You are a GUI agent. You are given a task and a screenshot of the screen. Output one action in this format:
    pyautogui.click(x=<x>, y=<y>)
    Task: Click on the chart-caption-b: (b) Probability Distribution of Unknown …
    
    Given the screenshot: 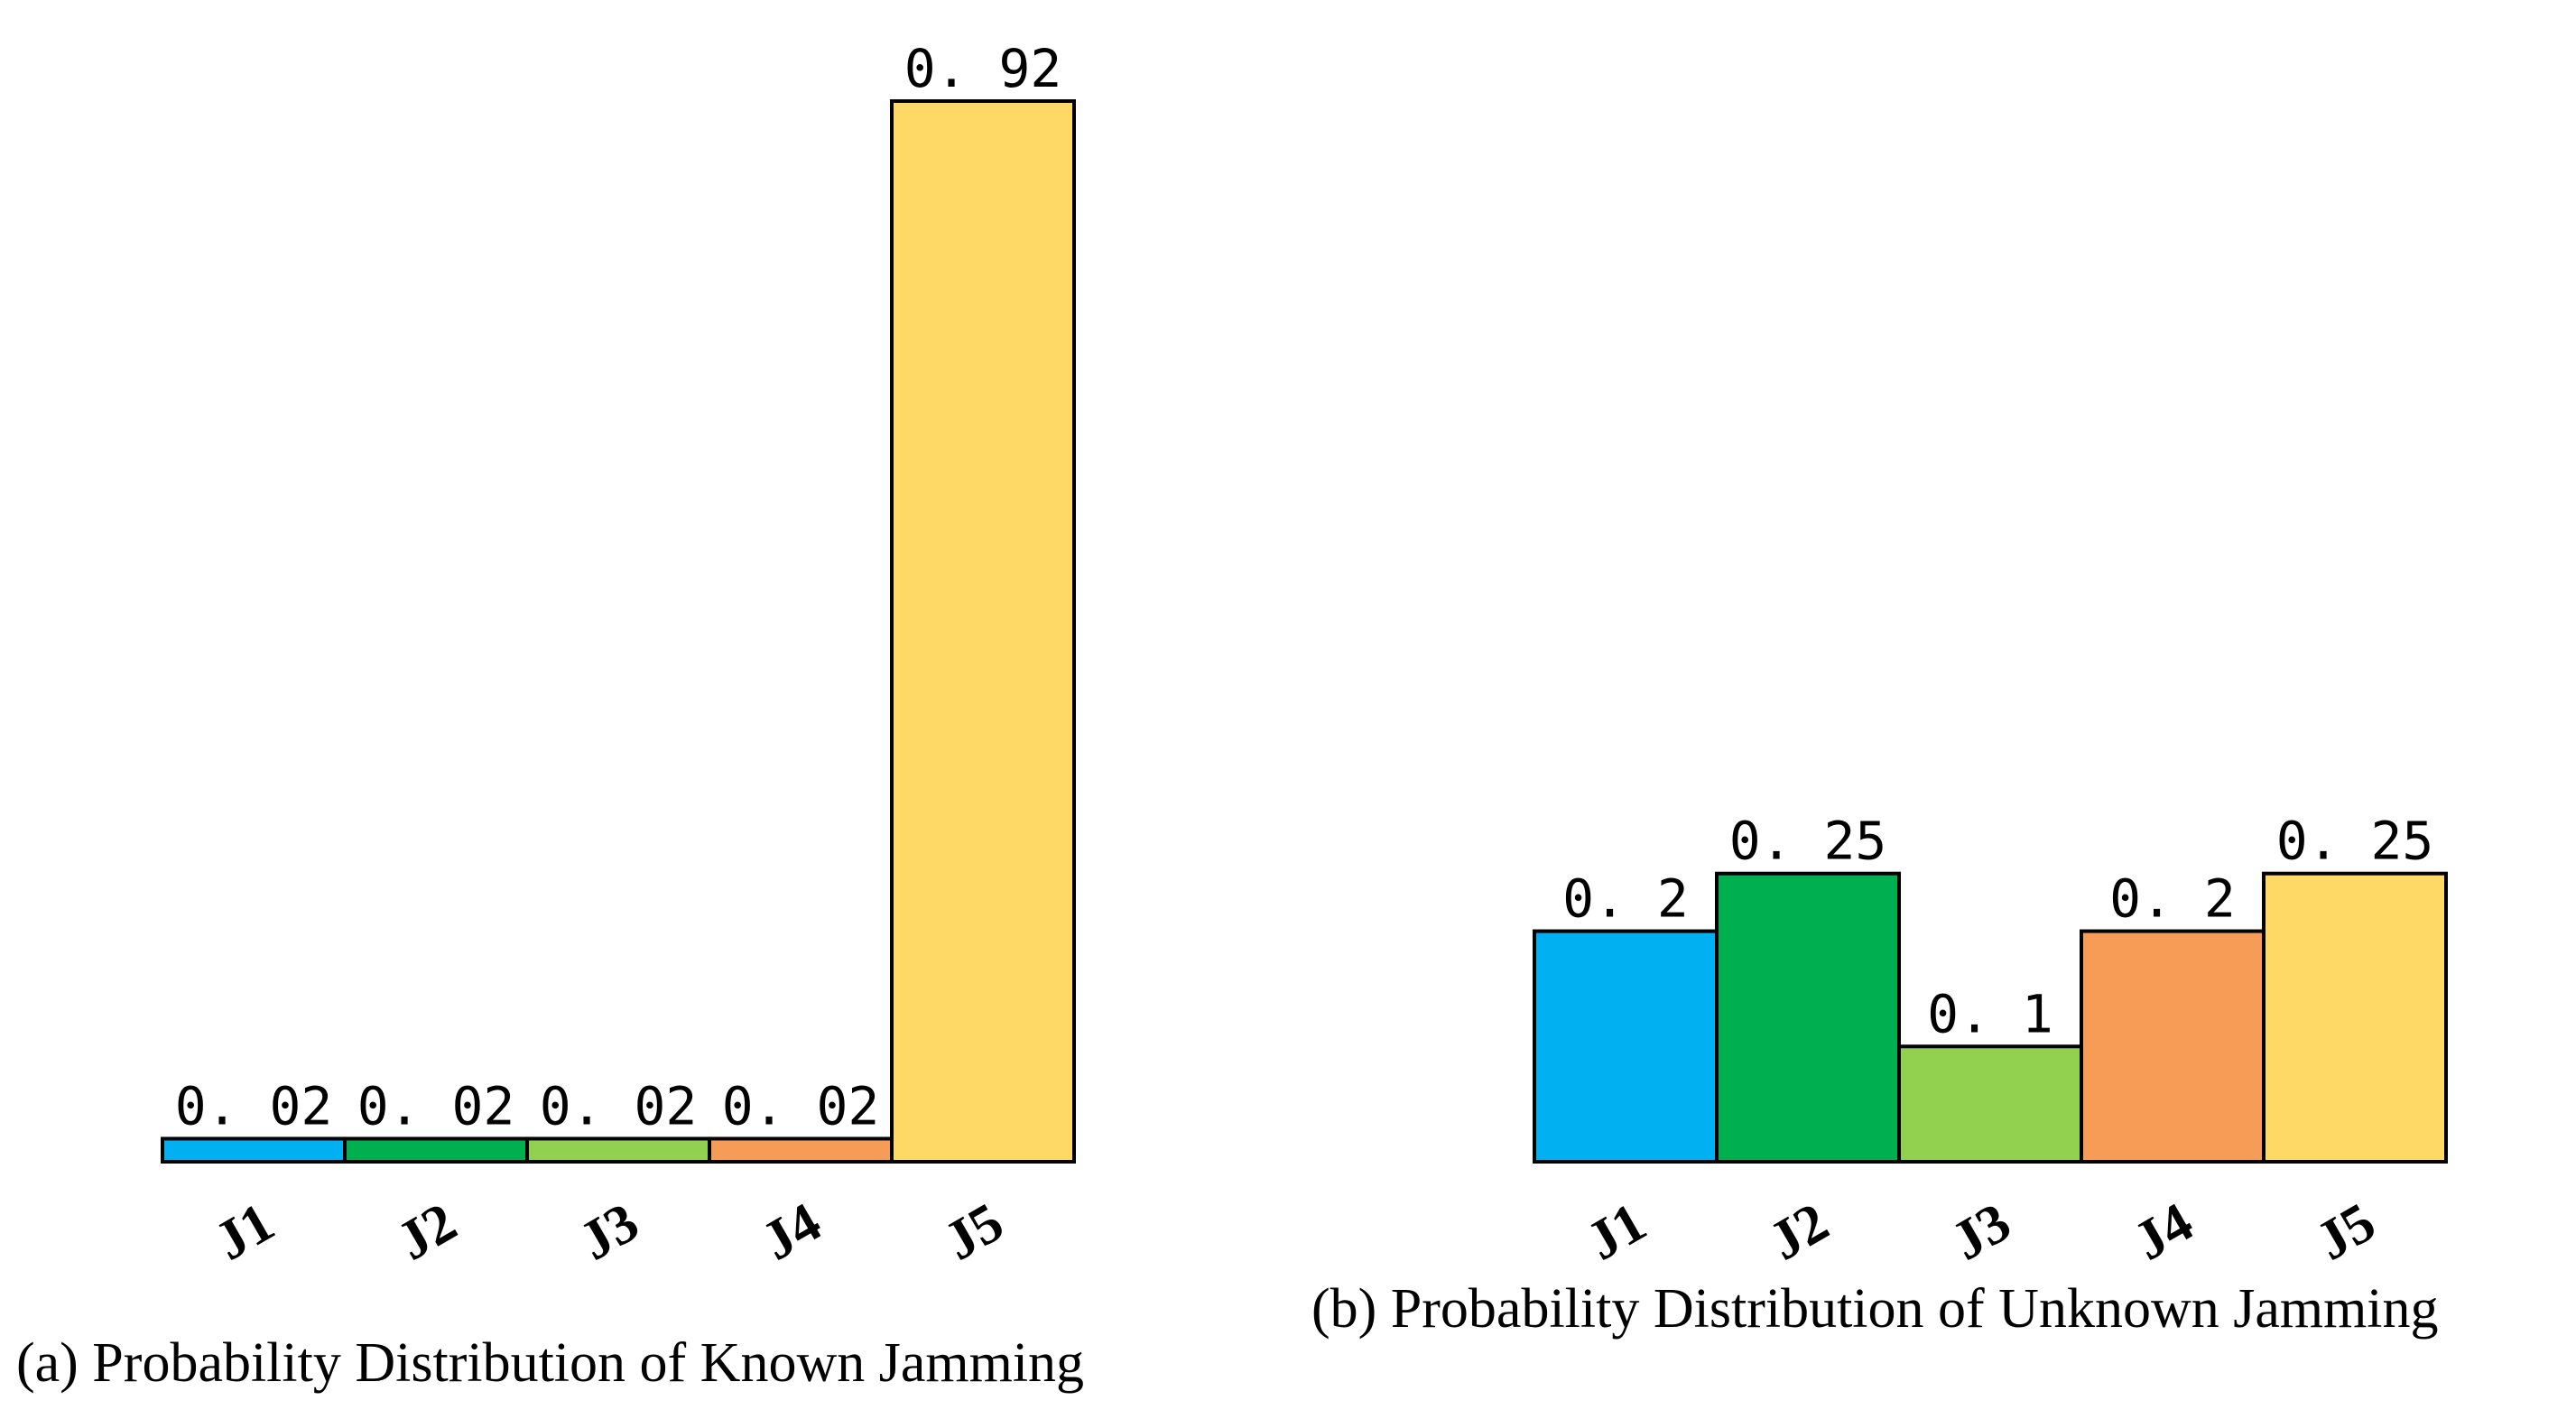 What is the action you would take?
    pyautogui.click(x=1875, y=1309)
    